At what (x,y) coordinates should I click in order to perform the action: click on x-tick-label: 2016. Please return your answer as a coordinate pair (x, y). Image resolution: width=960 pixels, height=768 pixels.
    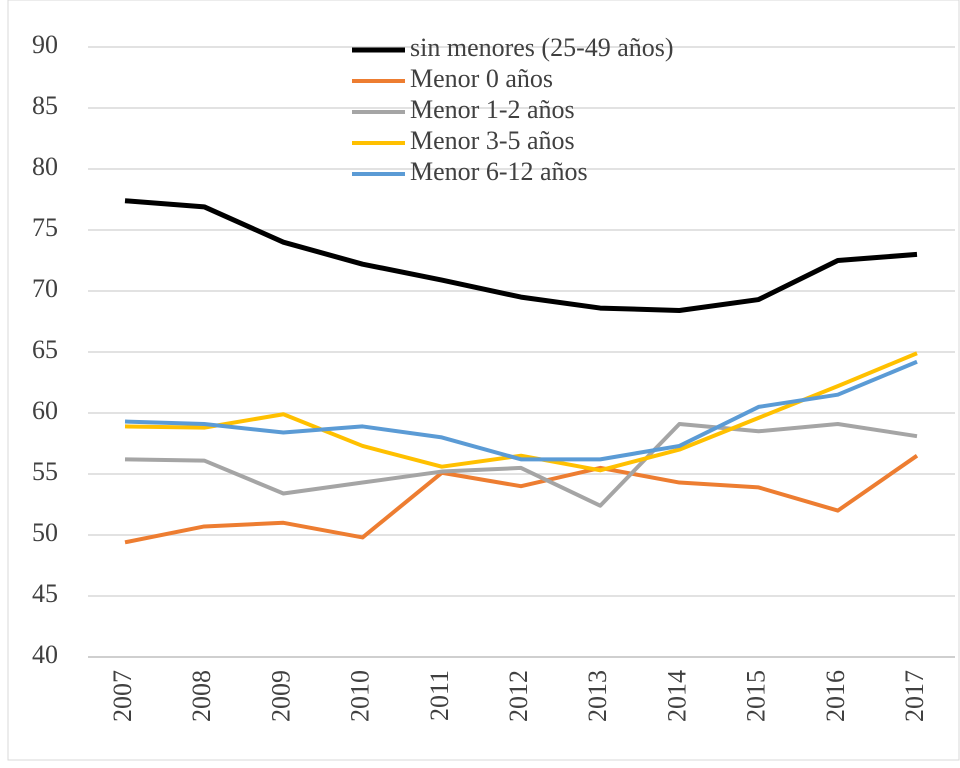
    Looking at the image, I should click on (835, 696).